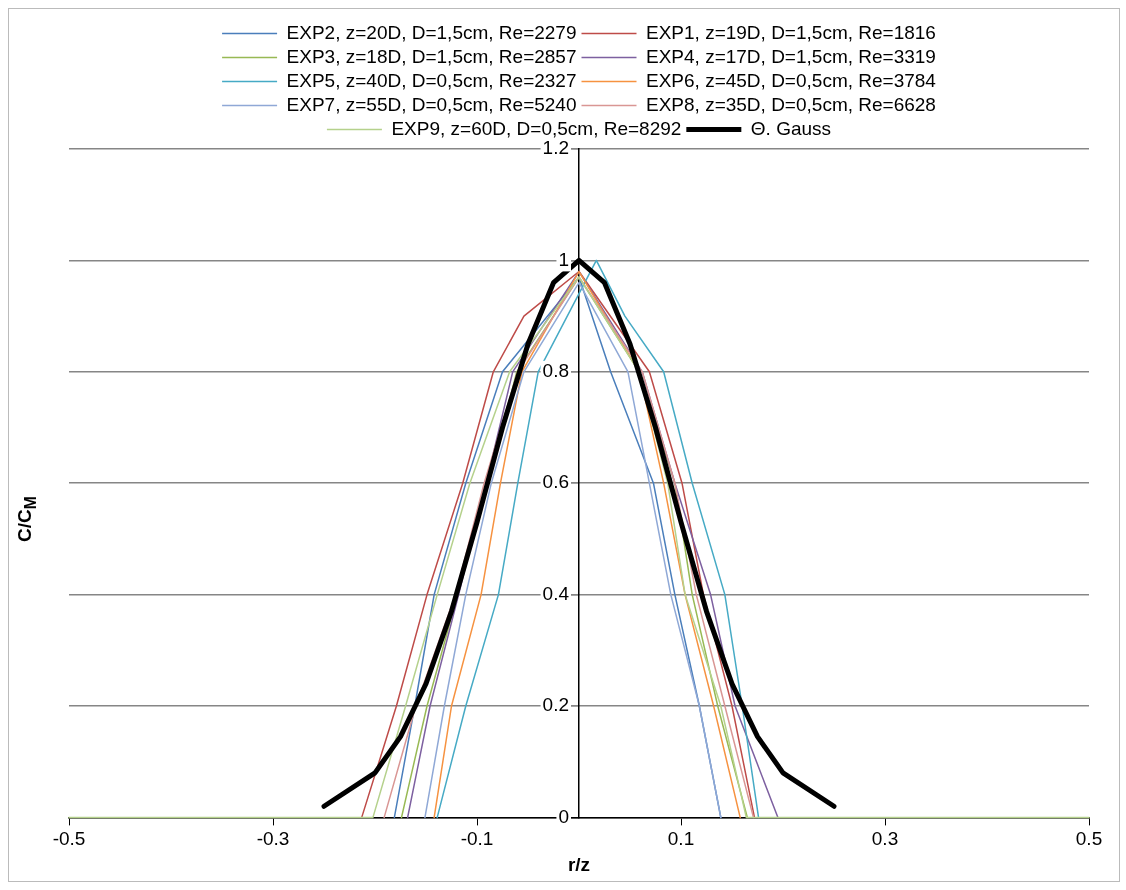 The width and height of the screenshot is (1126, 890). What do you see at coordinates (477, 839) in the screenshot?
I see `x-tick-label: -0.1` at bounding box center [477, 839].